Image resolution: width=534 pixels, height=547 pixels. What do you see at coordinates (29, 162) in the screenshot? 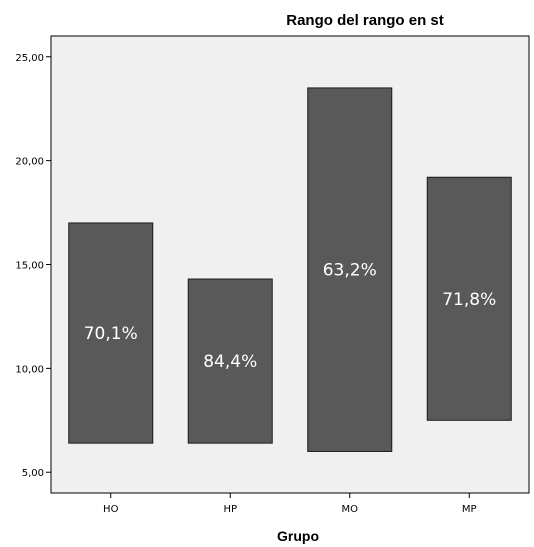
I see `y-tick-label: 20,00` at bounding box center [29, 162].